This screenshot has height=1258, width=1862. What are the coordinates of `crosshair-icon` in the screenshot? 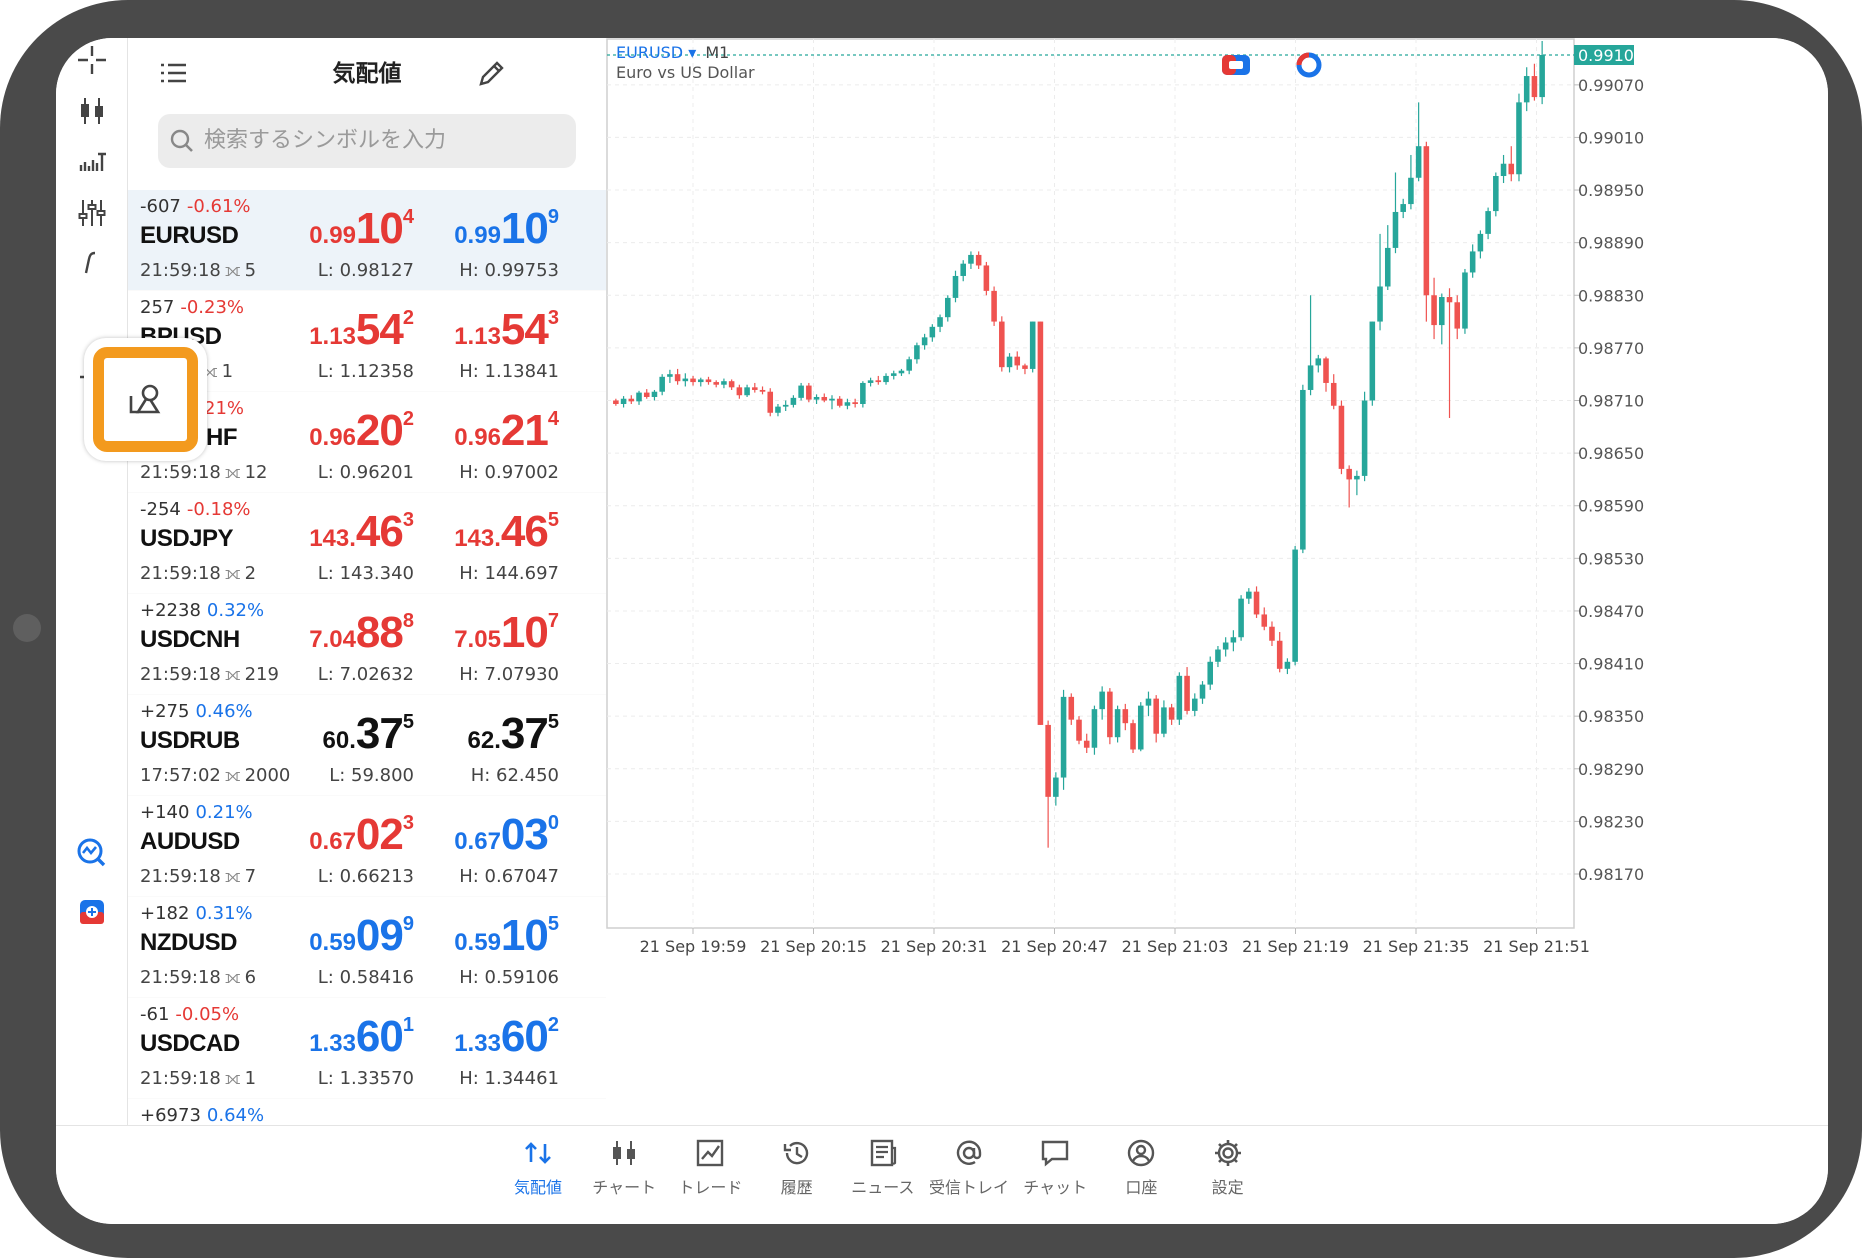 It's located at (92, 60).